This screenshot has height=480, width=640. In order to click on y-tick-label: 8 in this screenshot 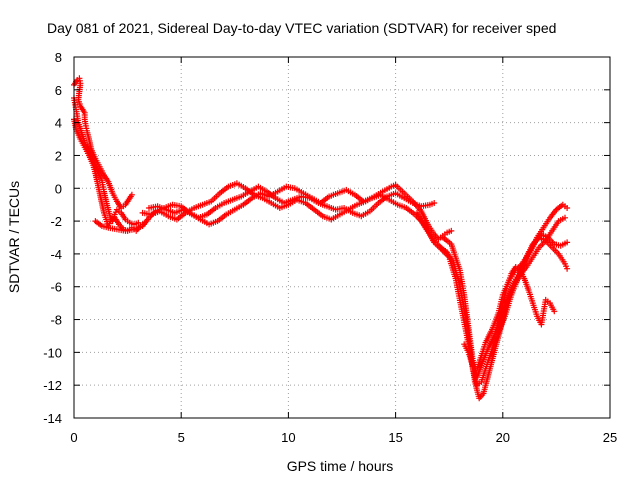, I will do `click(58, 57)`.